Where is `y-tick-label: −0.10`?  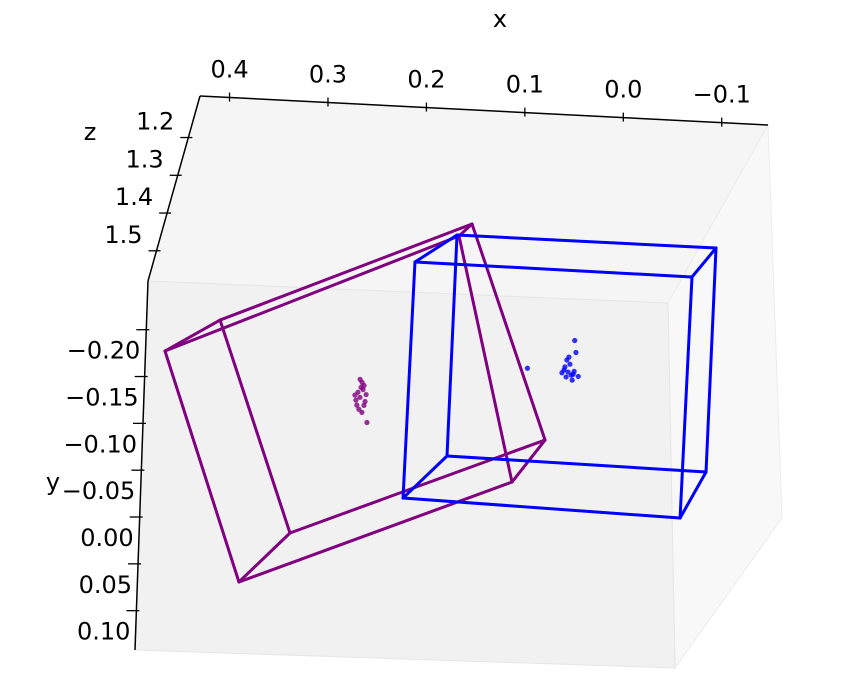 y-tick-label: −0.10 is located at coordinates (100, 444).